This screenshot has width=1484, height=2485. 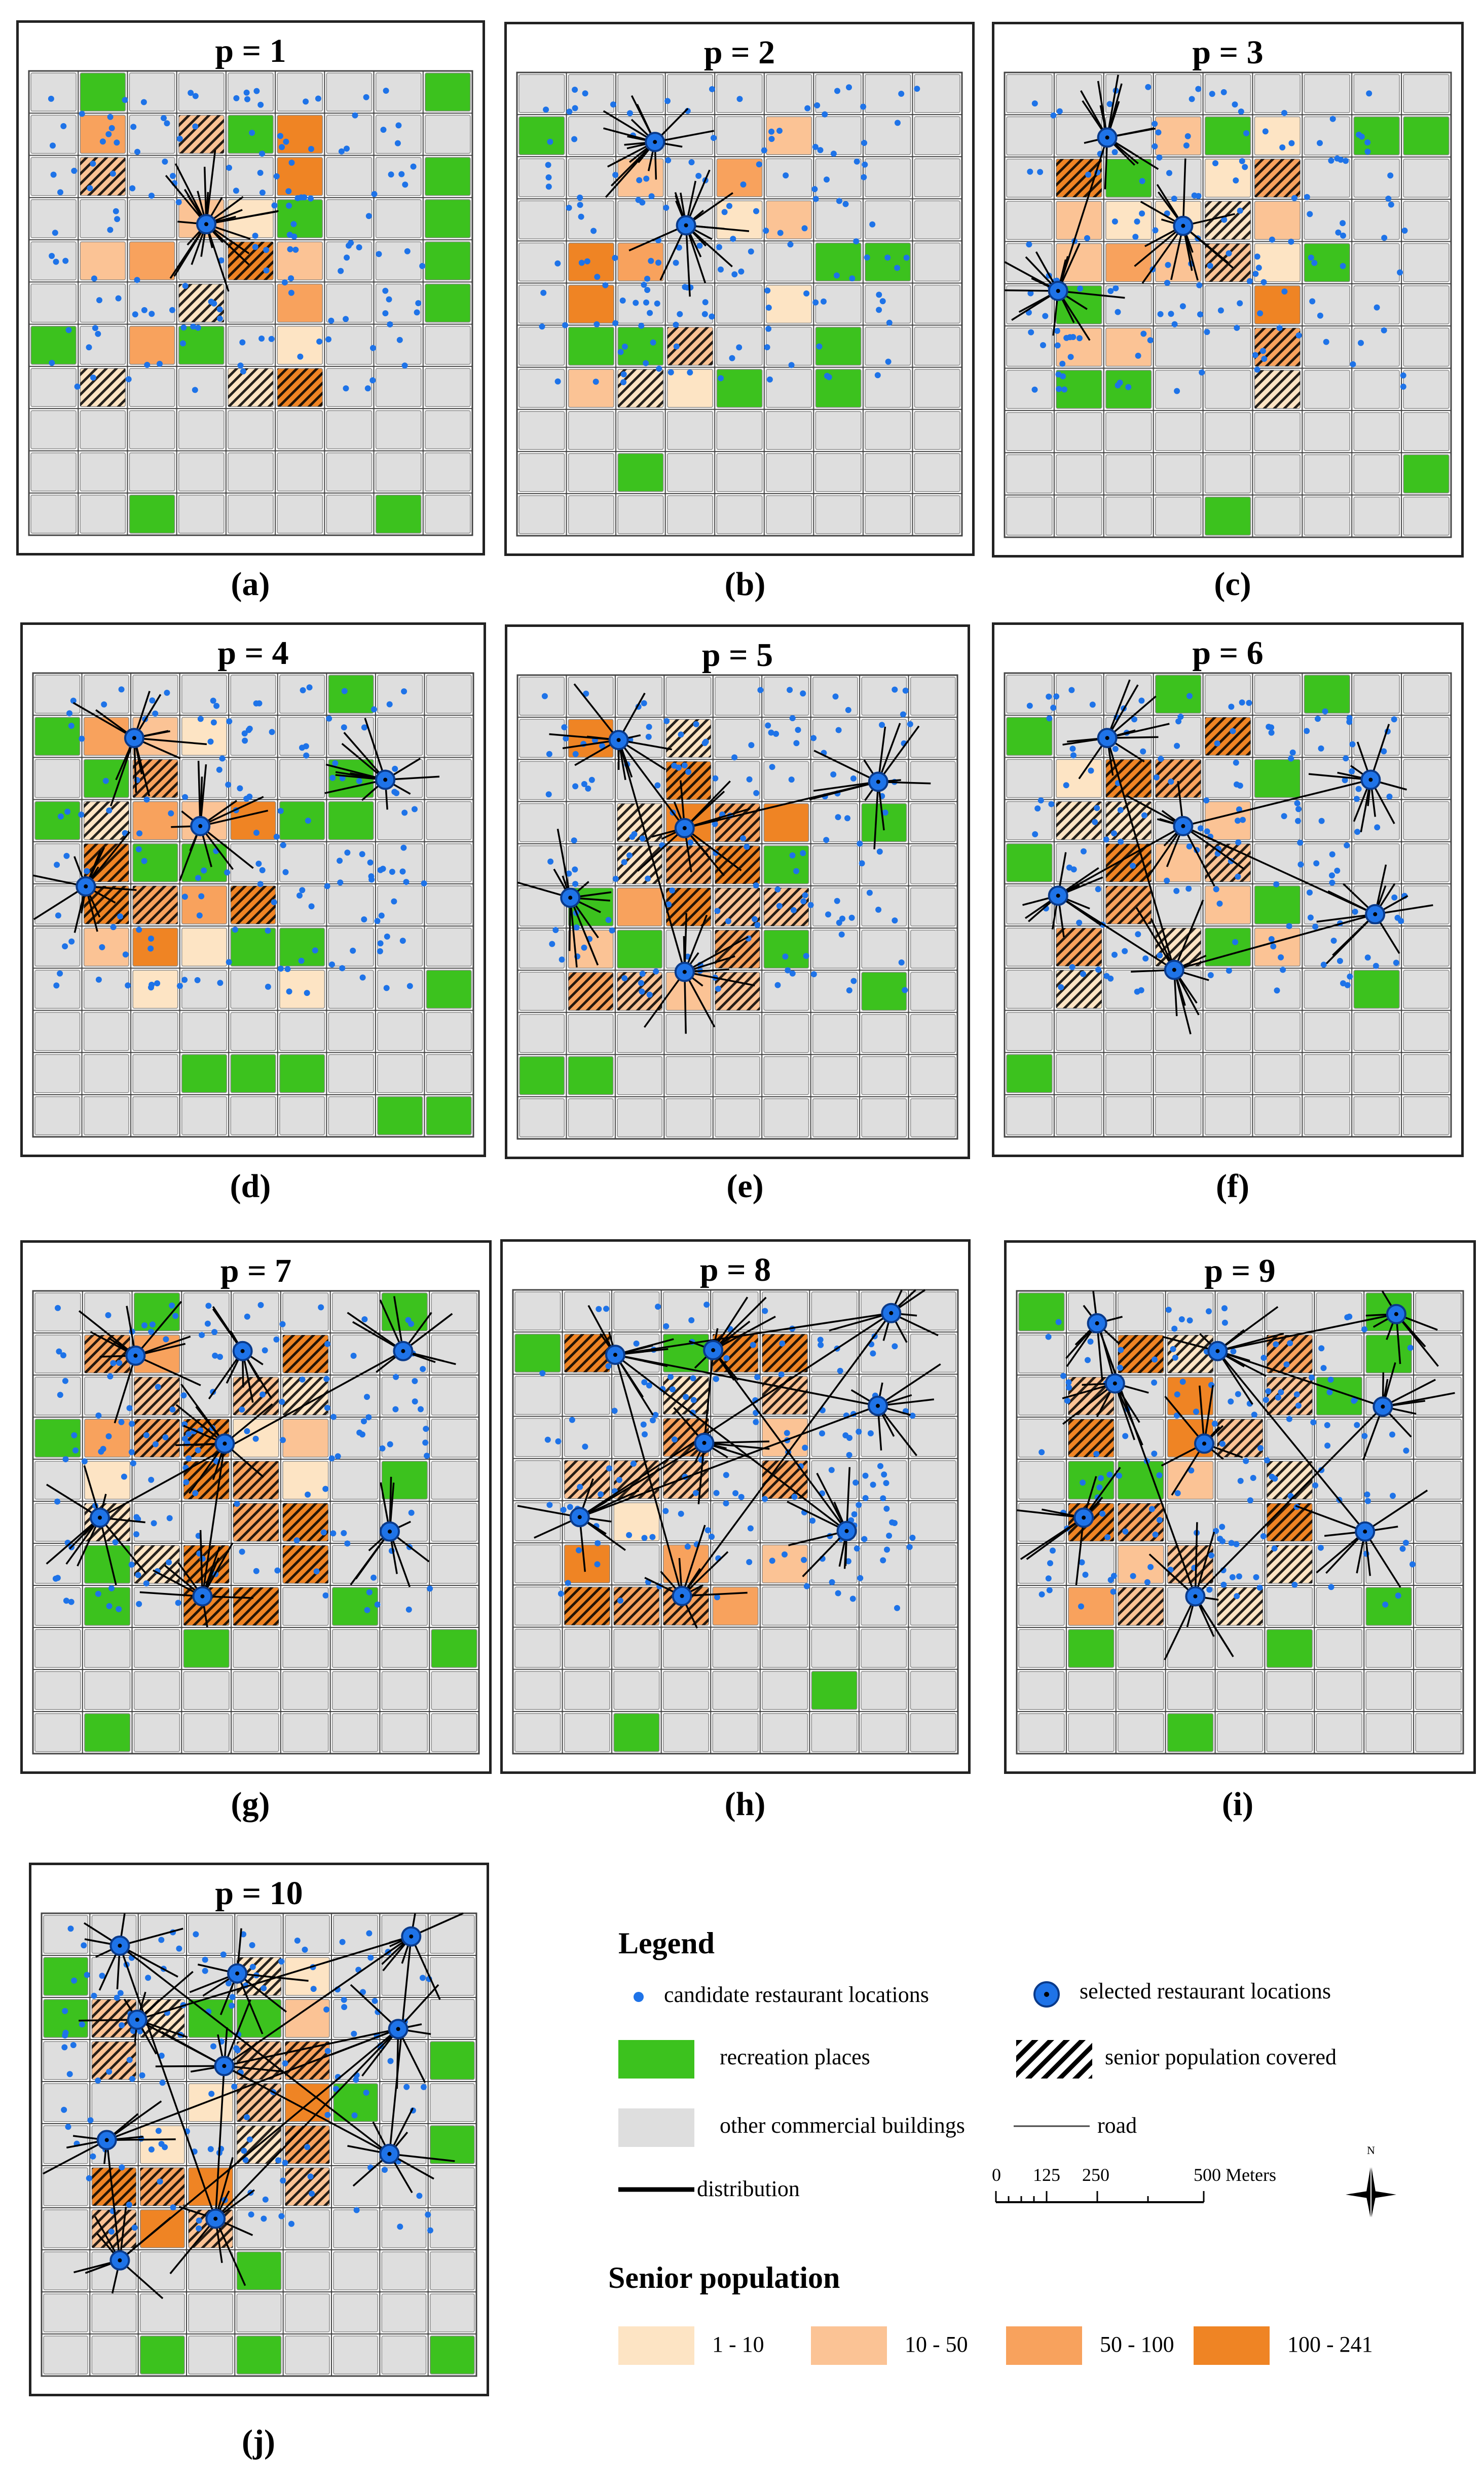 What do you see at coordinates (250, 51) in the screenshot?
I see `panel-title: p = 1` at bounding box center [250, 51].